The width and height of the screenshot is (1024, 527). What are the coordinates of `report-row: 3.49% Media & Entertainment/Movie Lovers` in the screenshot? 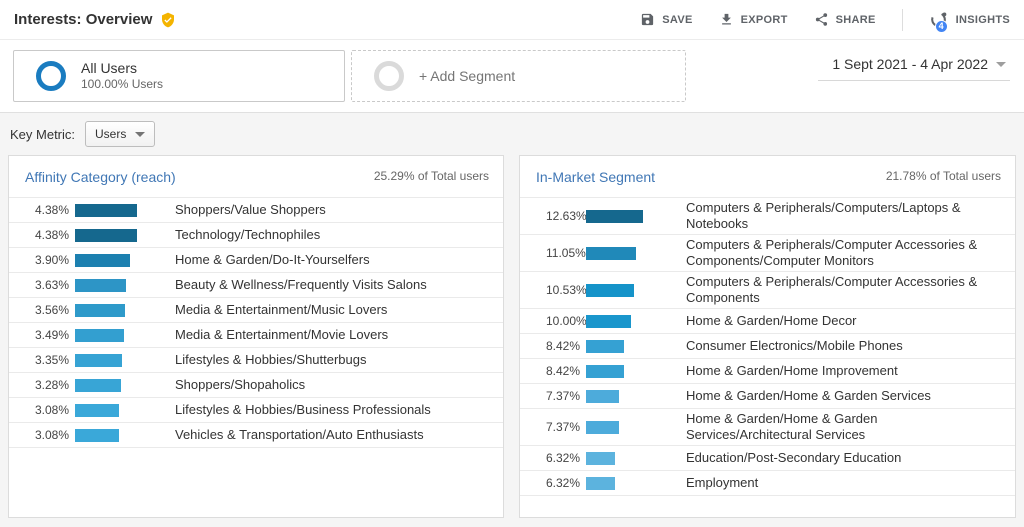 It's located at (256, 335).